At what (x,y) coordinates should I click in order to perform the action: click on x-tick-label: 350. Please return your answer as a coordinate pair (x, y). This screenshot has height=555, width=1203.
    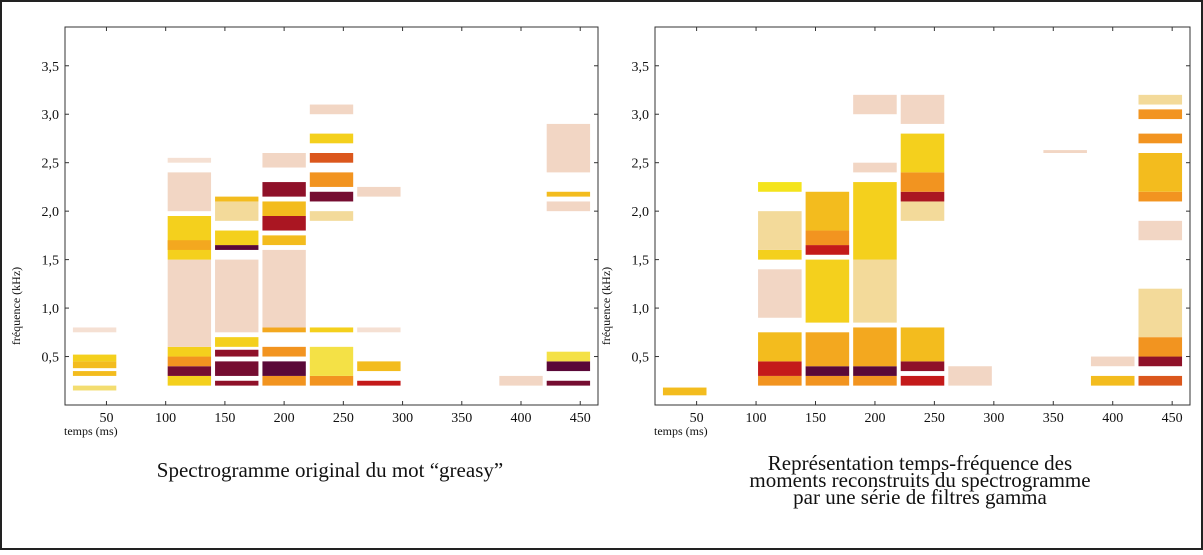
    Looking at the image, I should click on (461, 418).